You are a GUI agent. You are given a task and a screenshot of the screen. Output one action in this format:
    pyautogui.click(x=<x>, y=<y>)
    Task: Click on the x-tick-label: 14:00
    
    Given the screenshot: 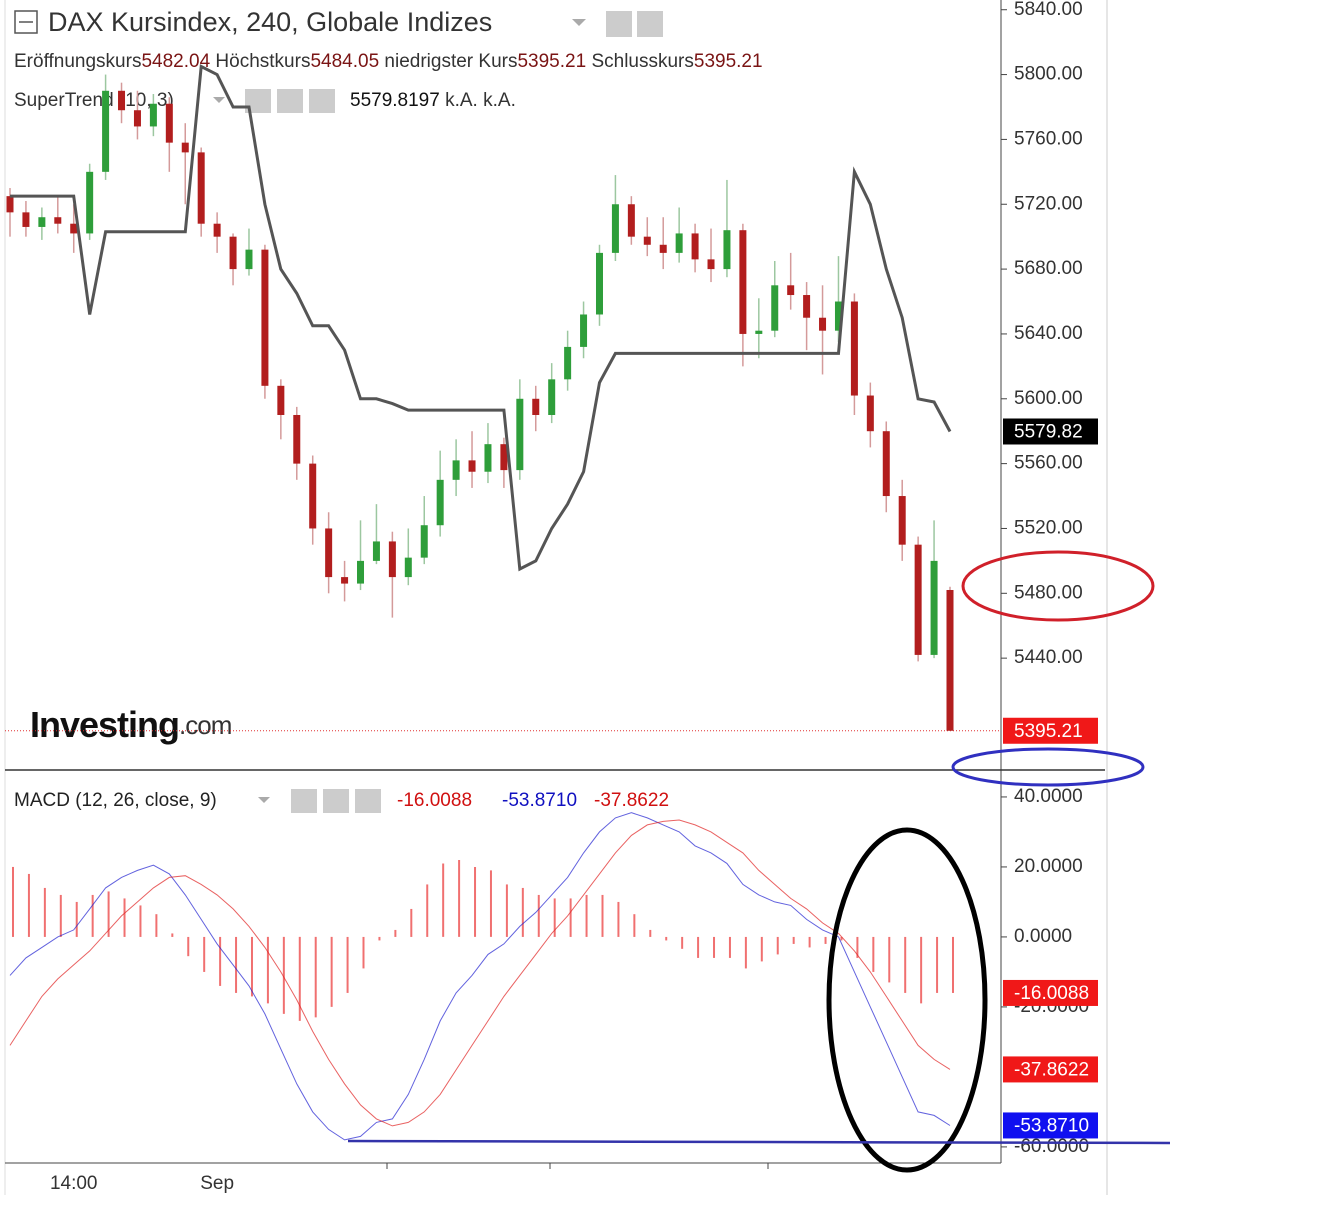 What is the action you would take?
    pyautogui.click(x=74, y=1183)
    